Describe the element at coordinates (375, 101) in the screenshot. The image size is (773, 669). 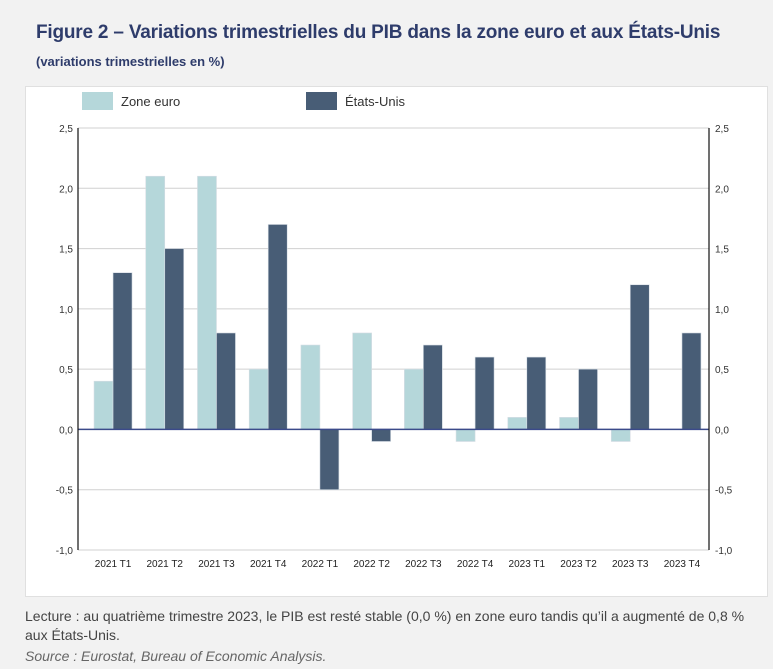
I see `legend-label: États-Unis` at that location.